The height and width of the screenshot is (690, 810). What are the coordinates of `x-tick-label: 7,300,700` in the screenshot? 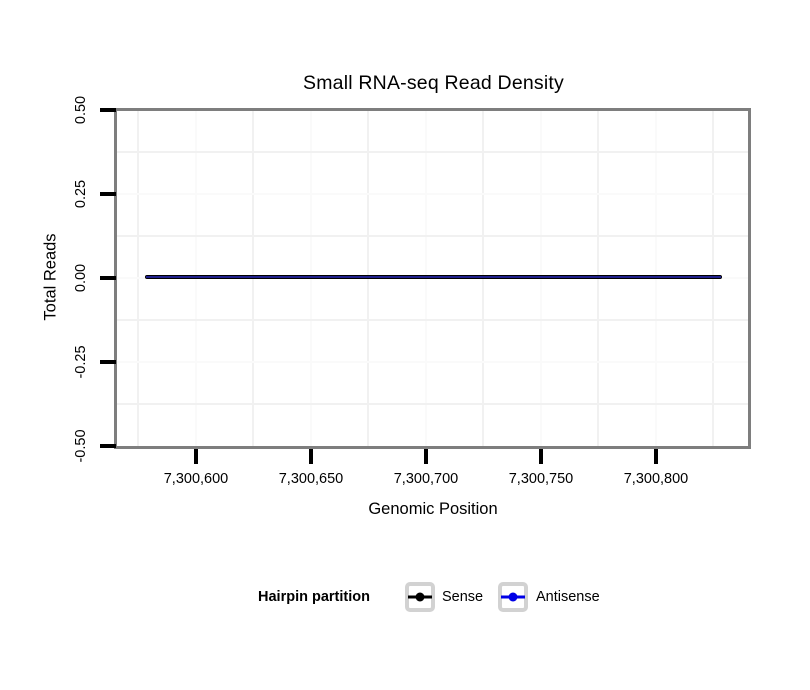 It's located at (426, 479).